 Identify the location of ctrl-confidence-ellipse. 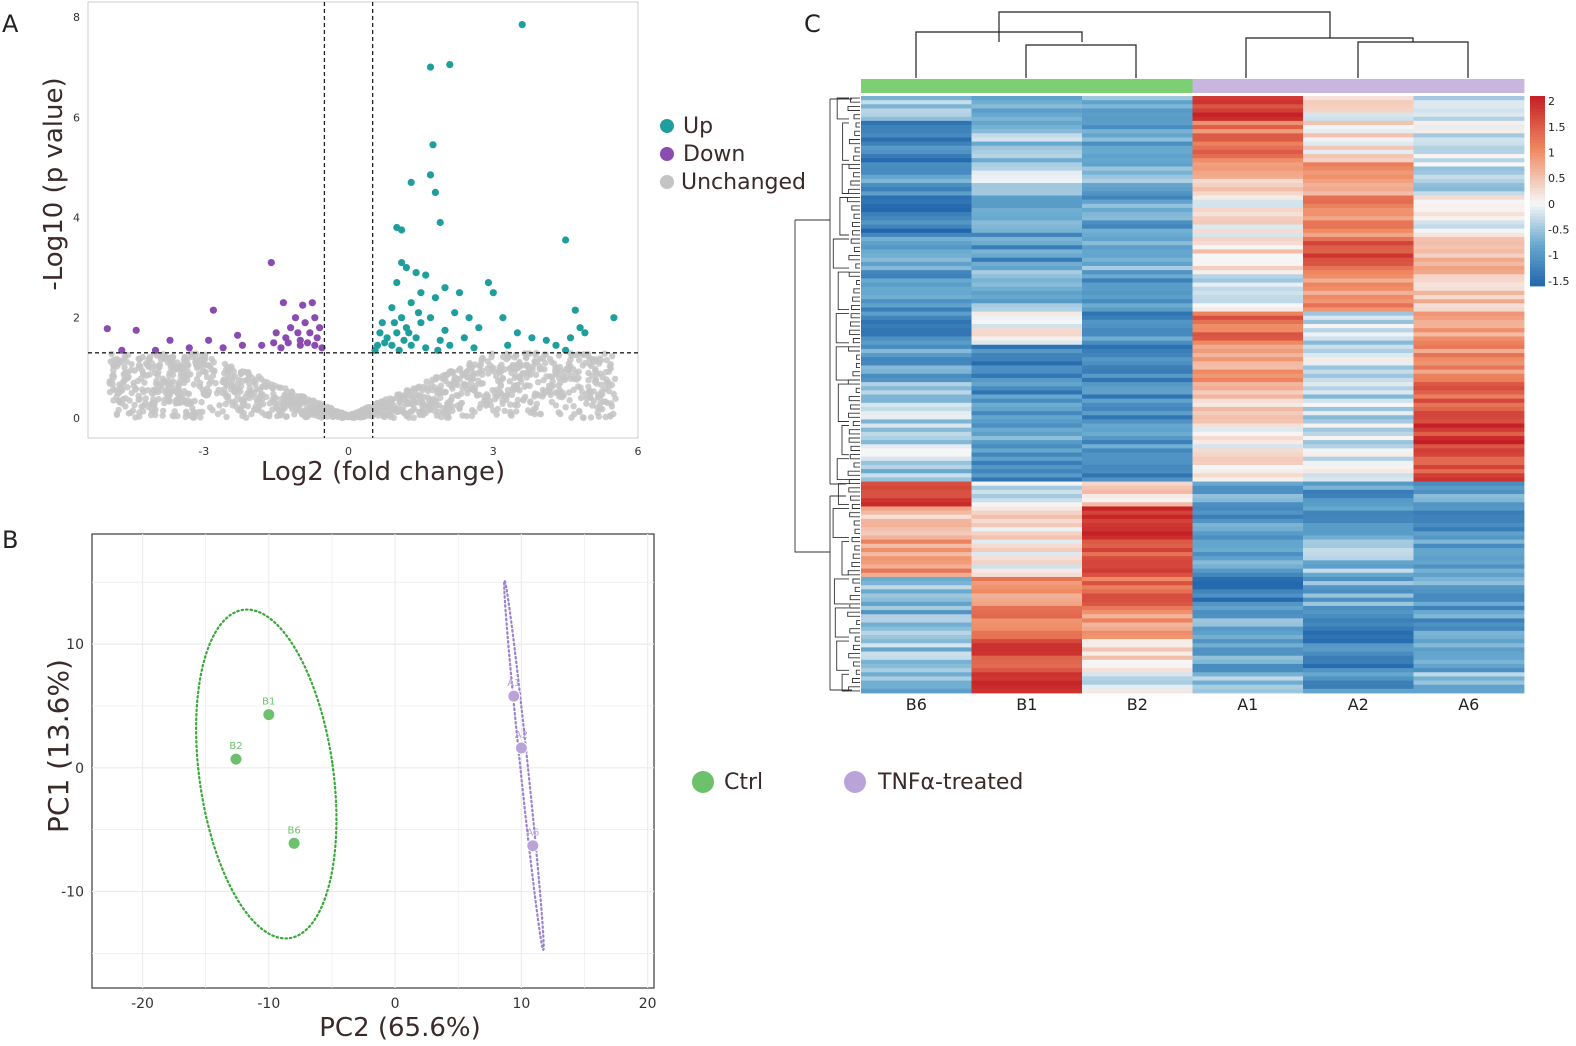
(266, 774).